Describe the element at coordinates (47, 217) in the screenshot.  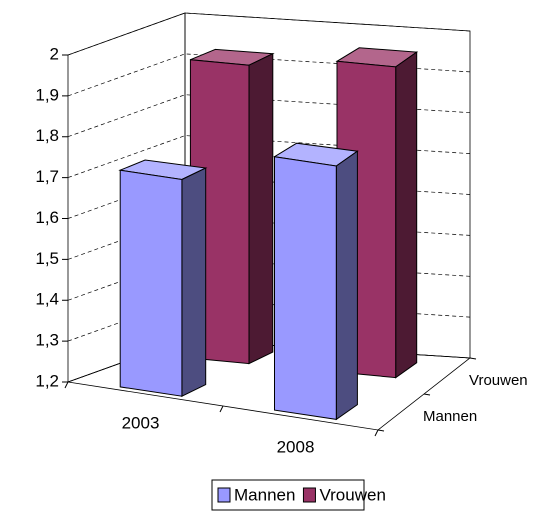
I see `y-tick-label: 1,6` at that location.